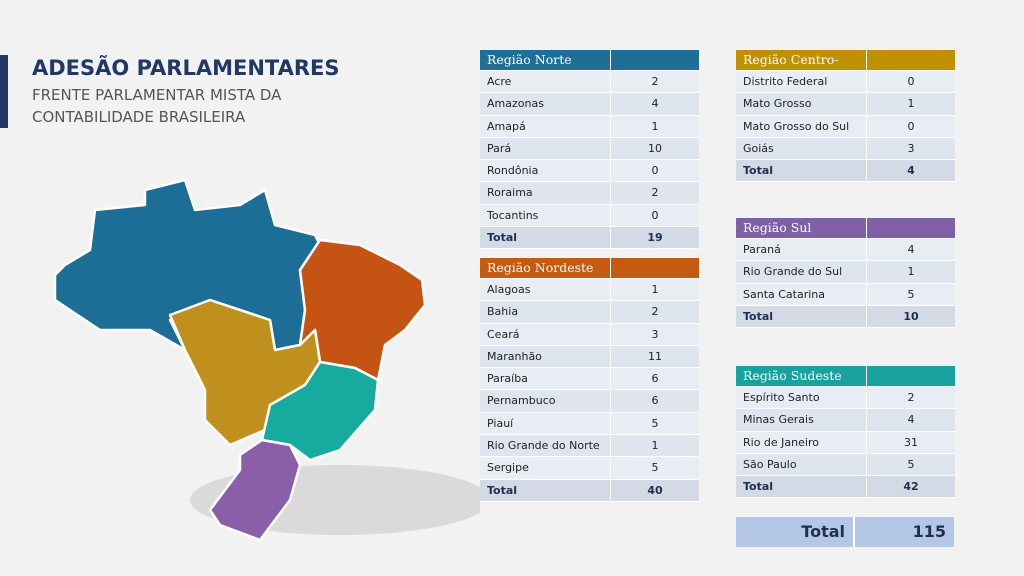 The height and width of the screenshot is (576, 1024). Describe the element at coordinates (777, 104) in the screenshot. I see `state-name: Mato Grosso` at that location.